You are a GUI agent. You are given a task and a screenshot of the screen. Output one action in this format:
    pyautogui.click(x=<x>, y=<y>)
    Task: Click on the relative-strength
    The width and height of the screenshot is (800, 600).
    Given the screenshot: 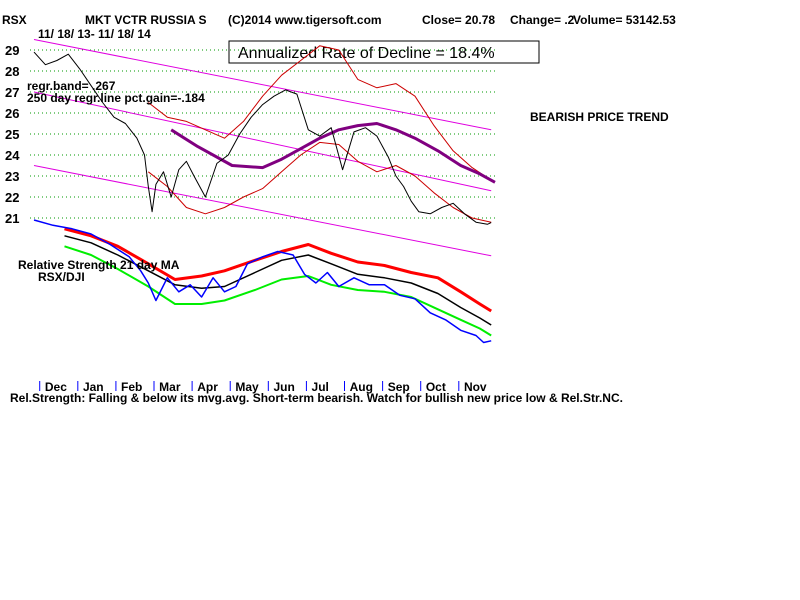 What is the action you would take?
    pyautogui.click(x=262, y=281)
    